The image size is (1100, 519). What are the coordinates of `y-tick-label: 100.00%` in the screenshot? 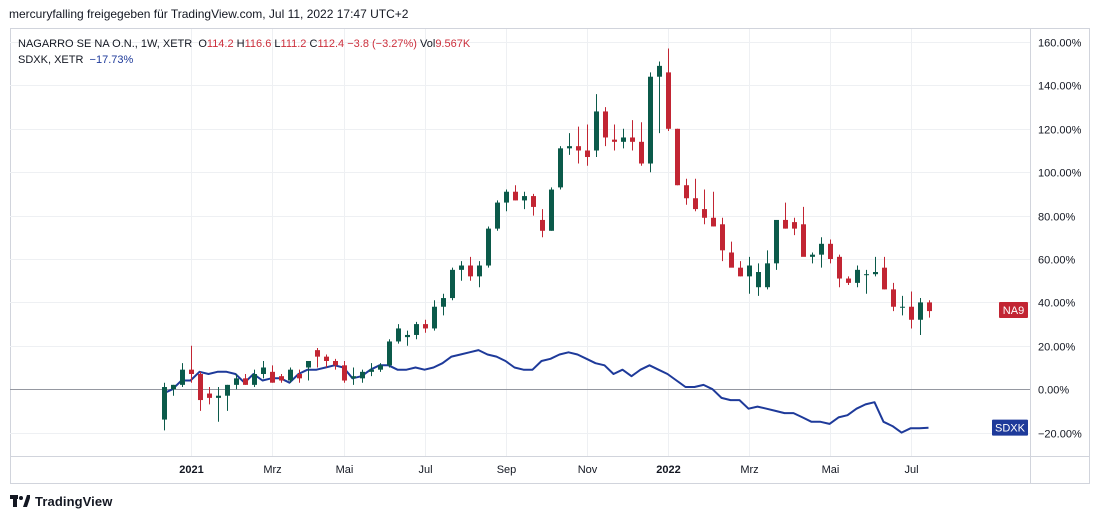 It's located at (1060, 174).